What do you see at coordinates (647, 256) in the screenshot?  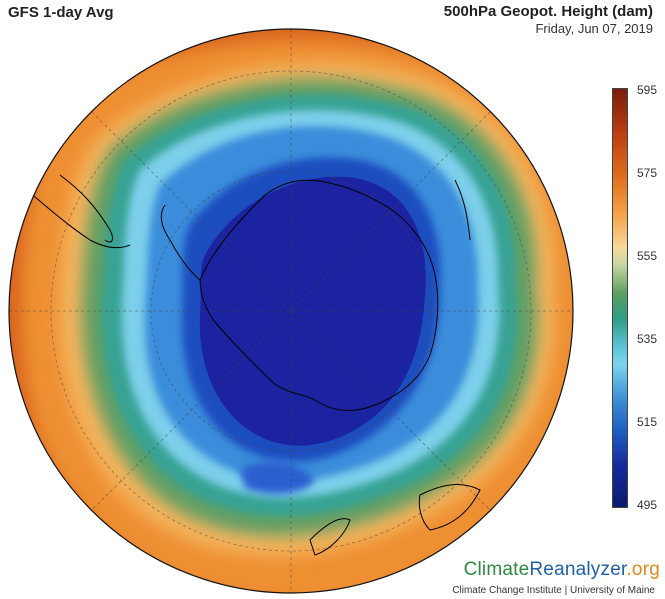 I see `colorbar-tick: 555` at bounding box center [647, 256].